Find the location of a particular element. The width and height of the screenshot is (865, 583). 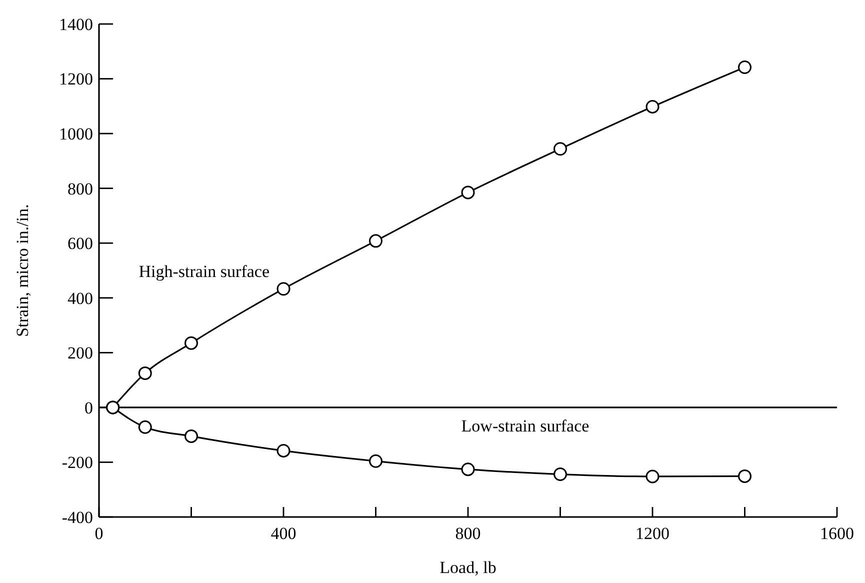

y-tick-label: 0 is located at coordinates (88, 408).